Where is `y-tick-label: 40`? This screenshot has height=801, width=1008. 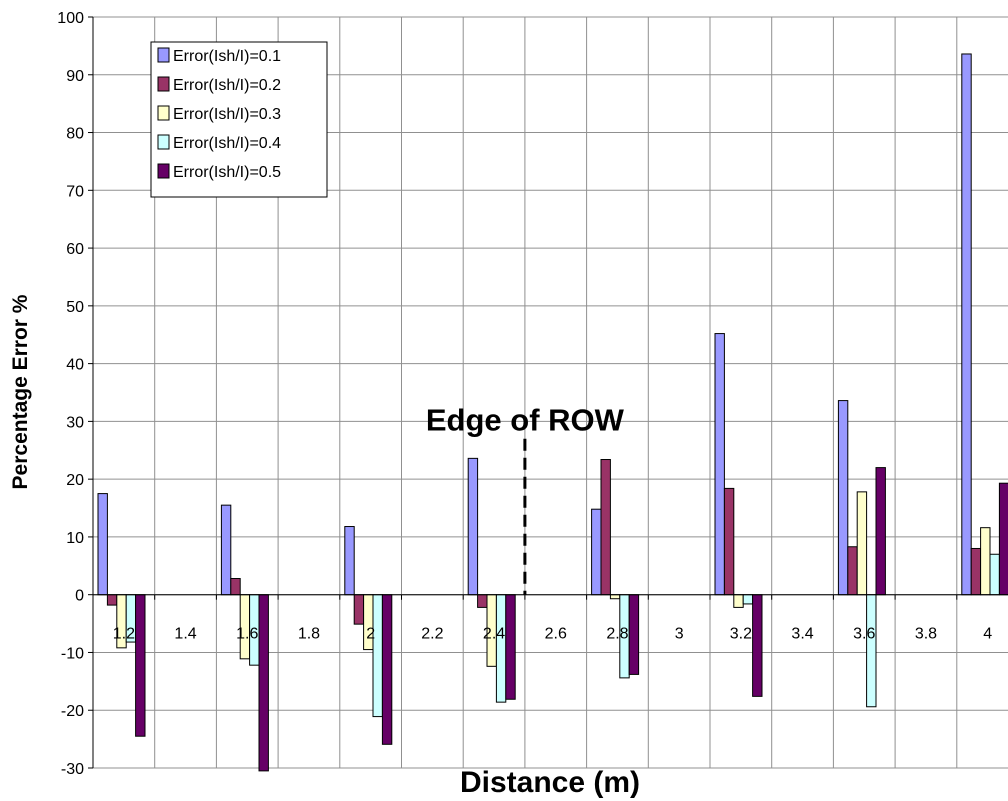
y-tick-label: 40 is located at coordinates (75, 365).